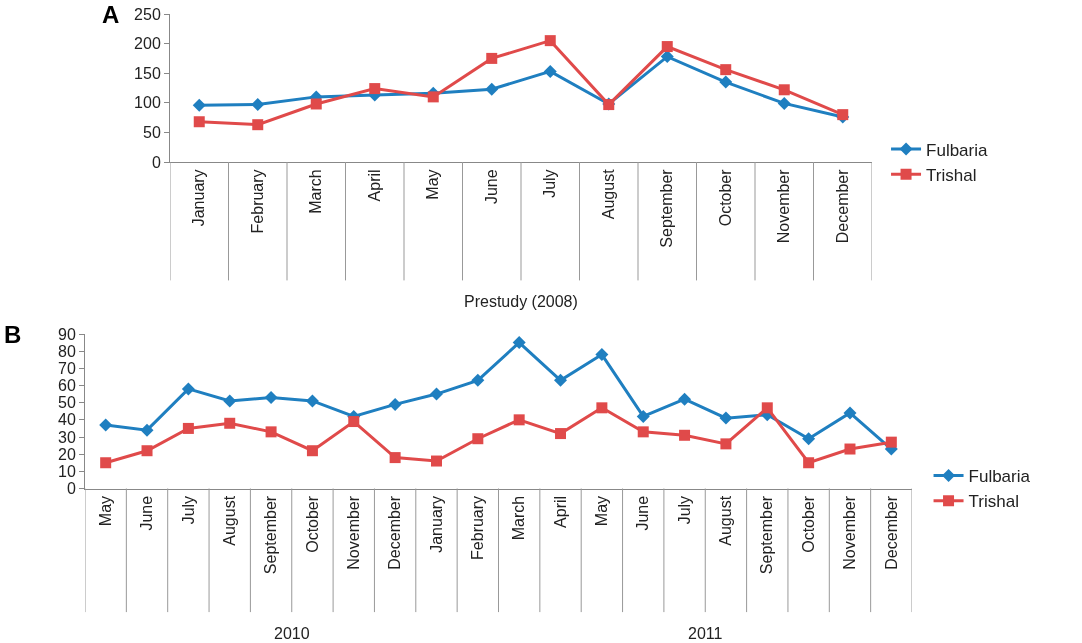  Describe the element at coordinates (67, 386) in the screenshot. I see `y-tick-label: 60` at that location.